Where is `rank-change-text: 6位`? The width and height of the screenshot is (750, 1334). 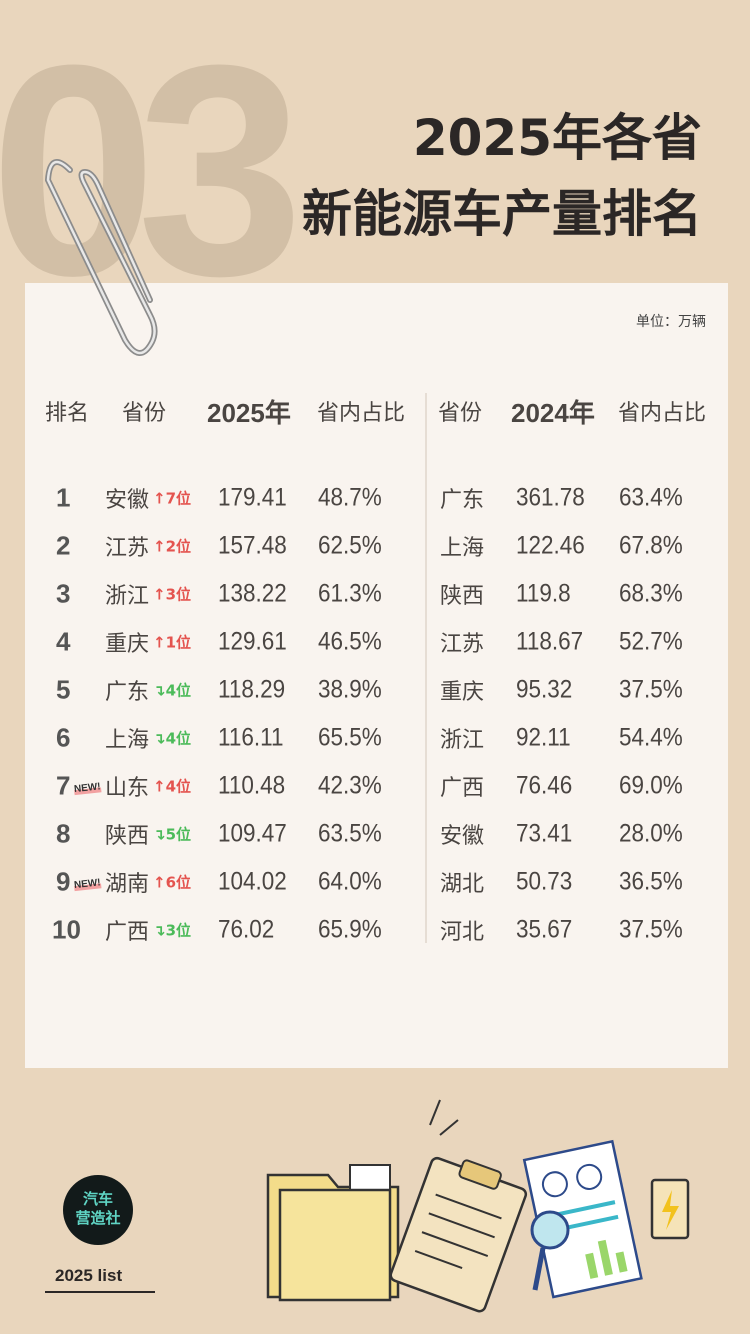 rank-change-text: 6位 is located at coordinates (178, 882).